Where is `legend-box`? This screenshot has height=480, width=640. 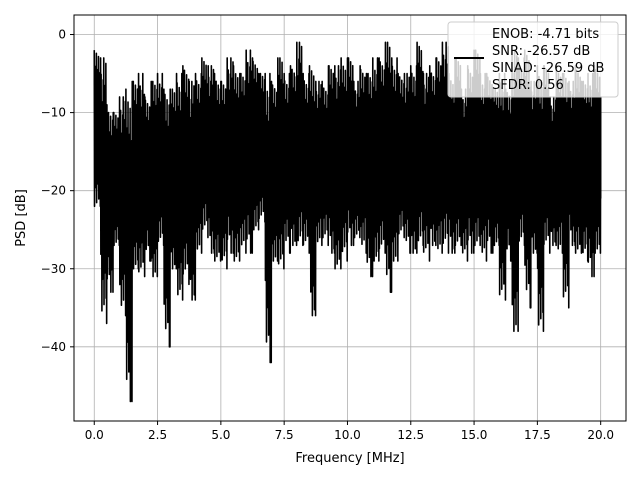
legend-box is located at coordinates (533, 59).